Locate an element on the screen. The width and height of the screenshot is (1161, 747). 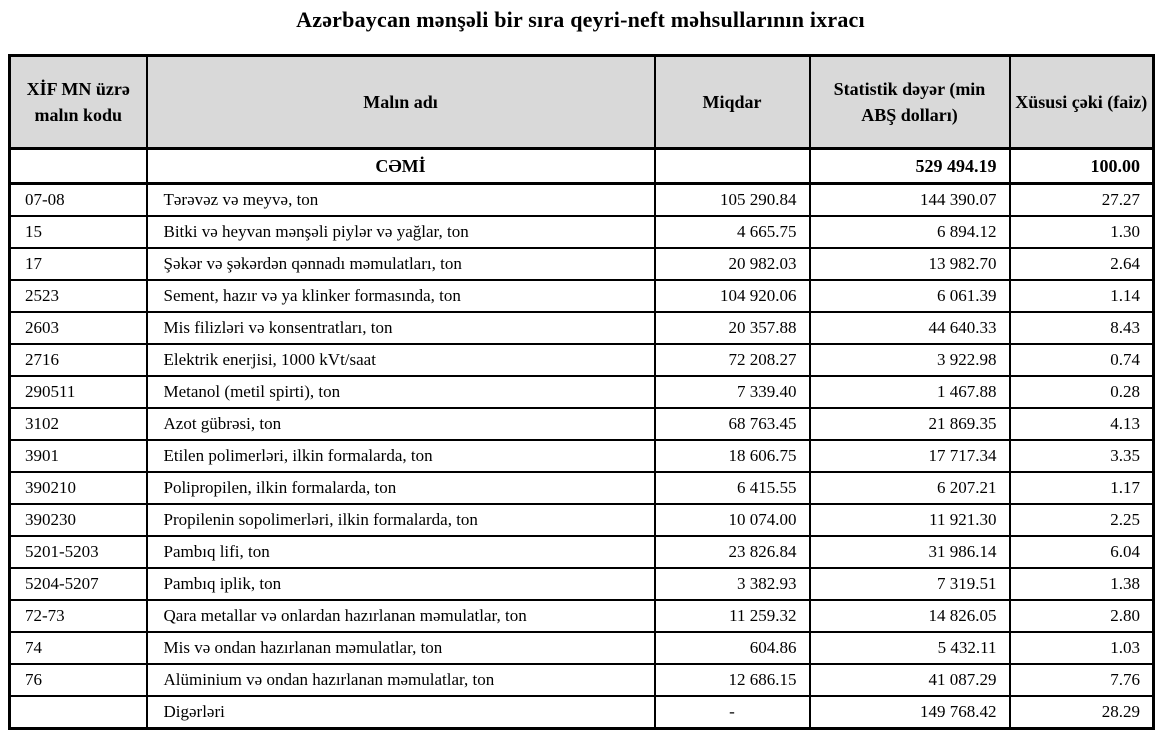
cell-code: 3102 is located at coordinates (78, 424).